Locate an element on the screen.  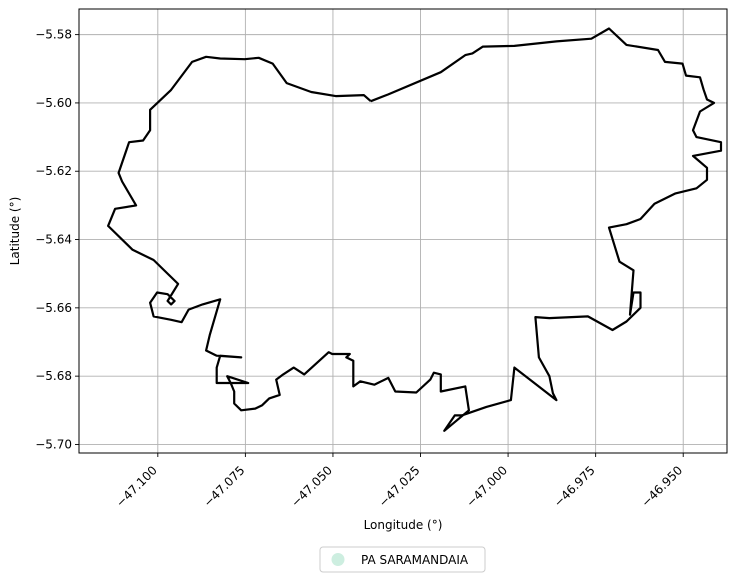
x-tick-label: −47.100 is located at coordinates (136, 486).